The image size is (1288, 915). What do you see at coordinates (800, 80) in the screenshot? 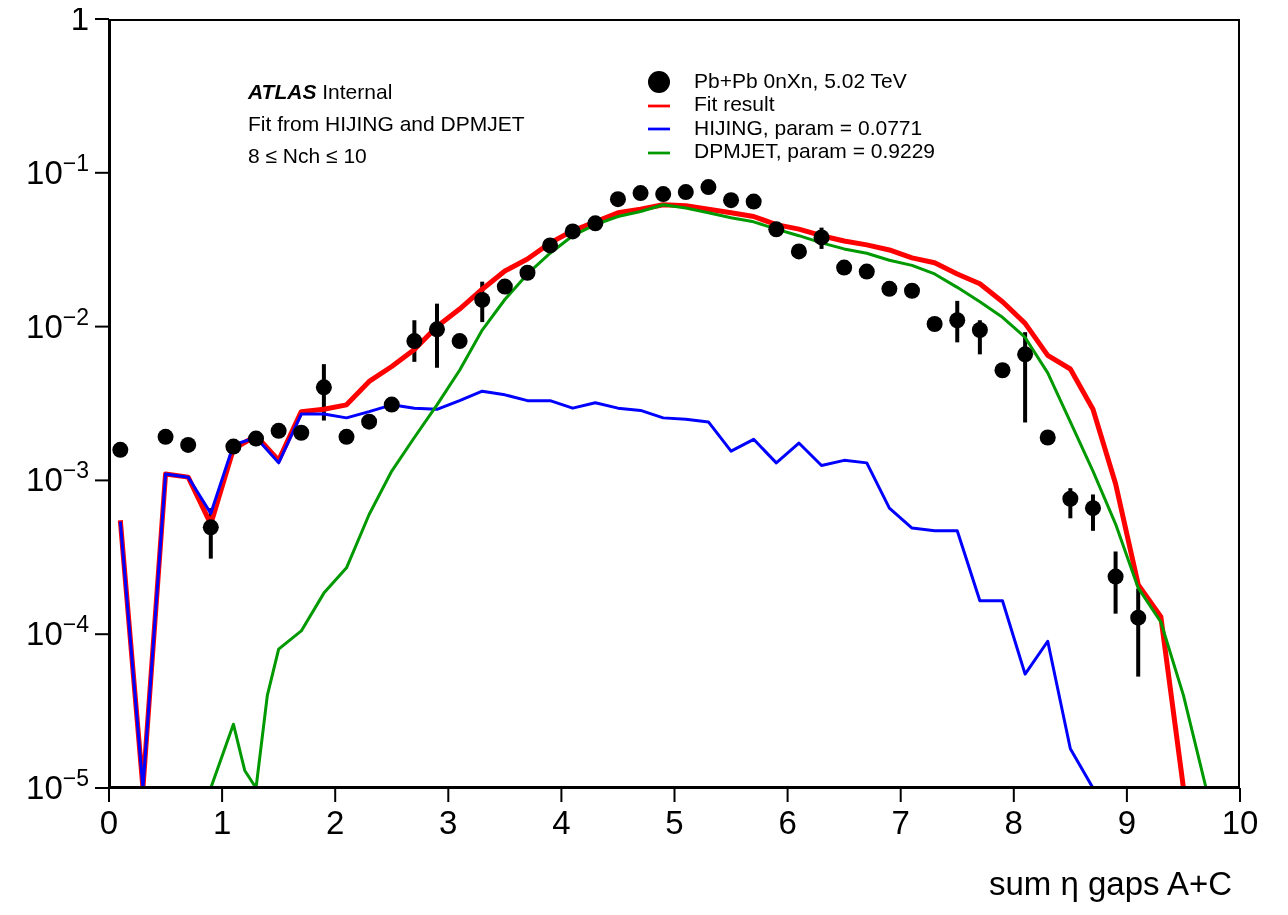
I see `legend-label: Pb+Pb 0nXn, 5.02 TeV` at bounding box center [800, 80].